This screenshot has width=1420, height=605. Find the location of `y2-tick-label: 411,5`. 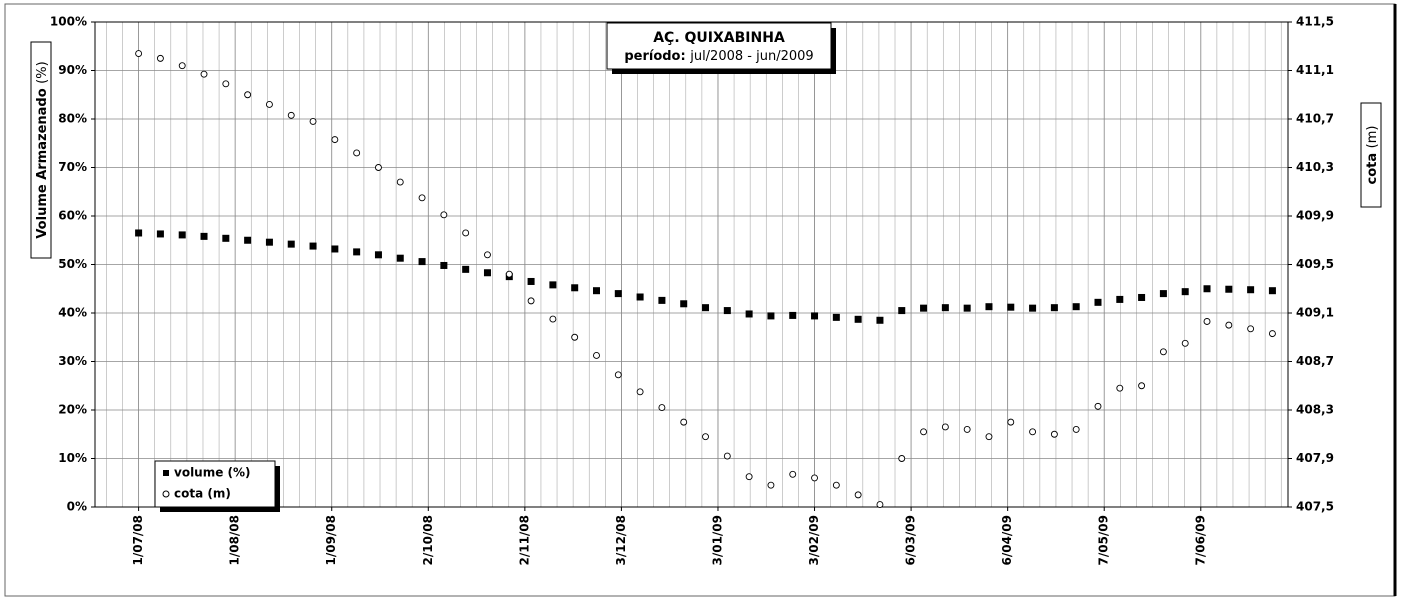

y2-tick-label: 411,5 is located at coordinates (1315, 22).